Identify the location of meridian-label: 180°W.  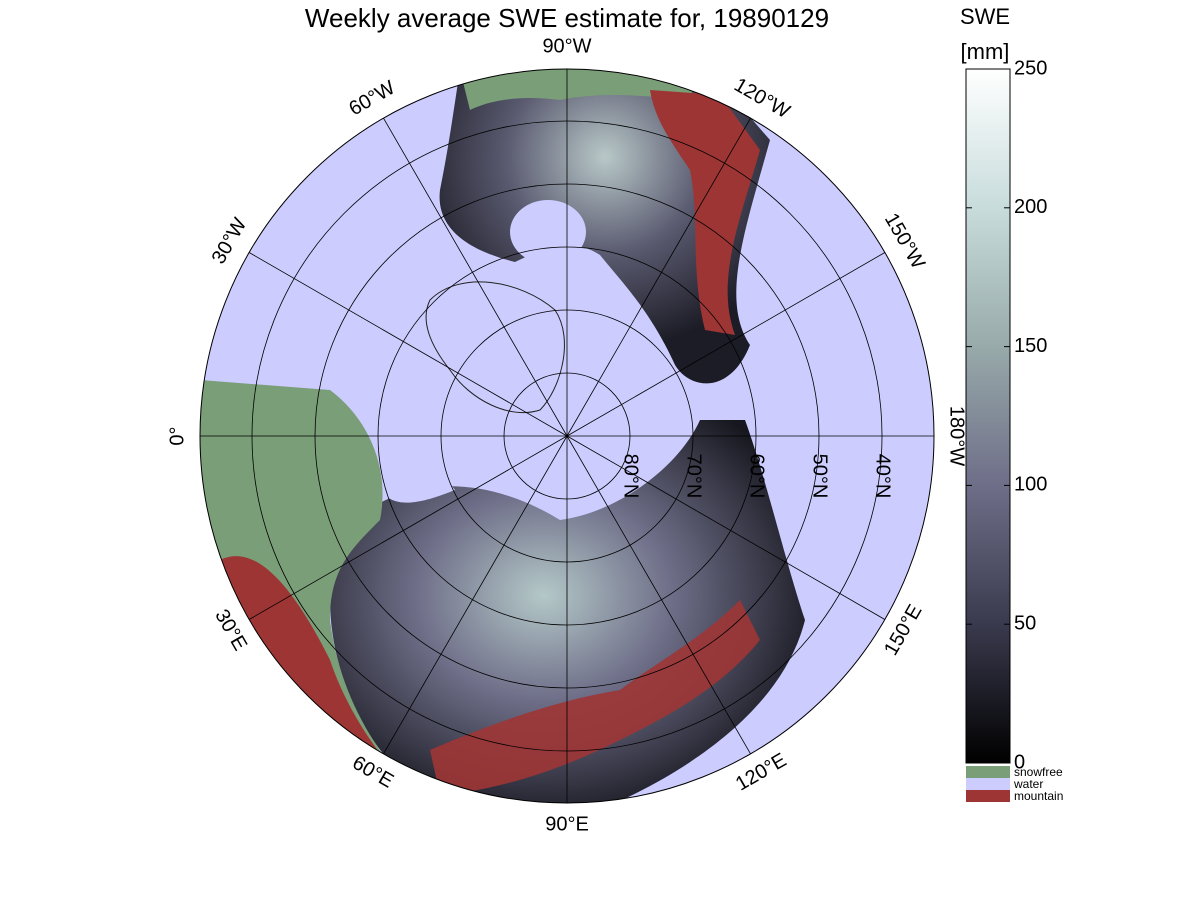
(957, 436).